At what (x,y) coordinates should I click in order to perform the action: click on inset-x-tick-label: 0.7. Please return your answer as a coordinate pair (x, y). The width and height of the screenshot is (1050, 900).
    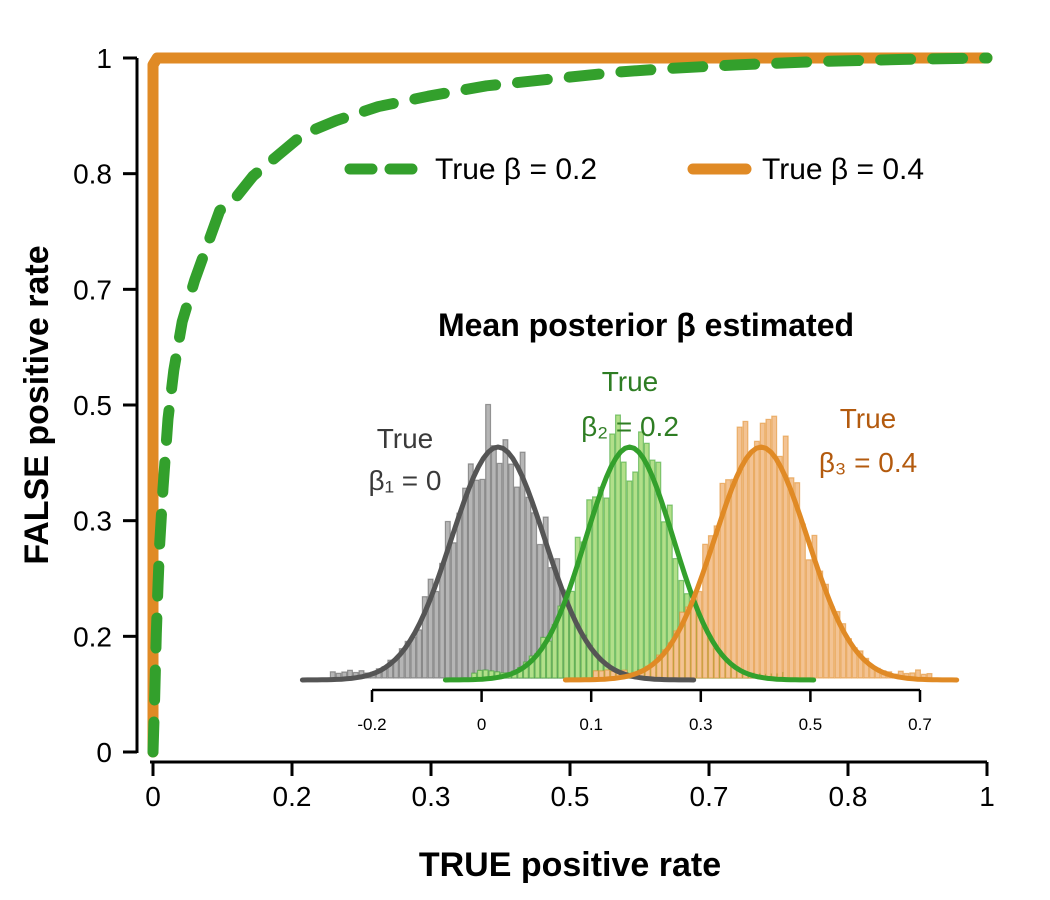
    Looking at the image, I should click on (920, 724).